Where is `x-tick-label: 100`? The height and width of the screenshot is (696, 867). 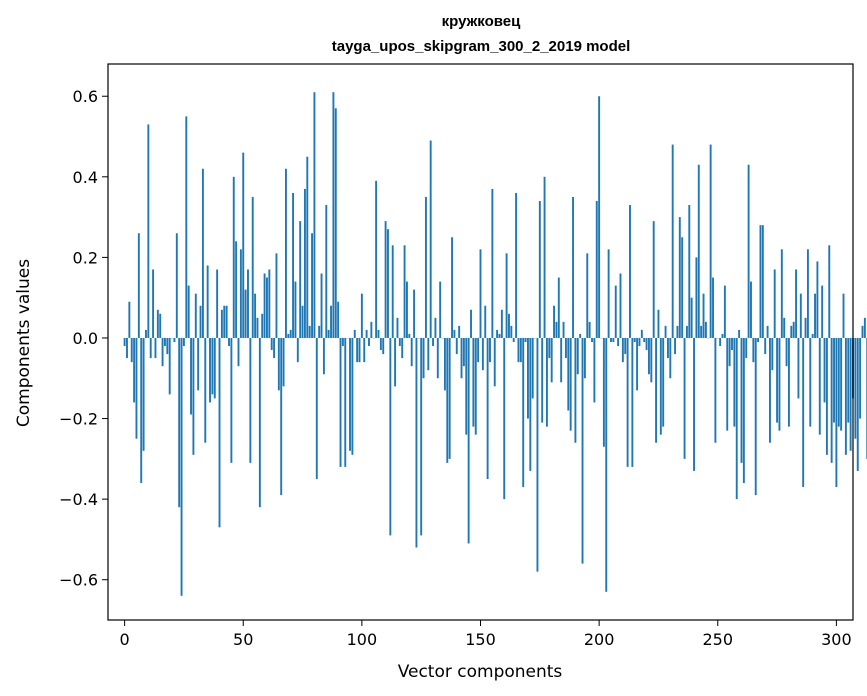 x-tick-label: 100 is located at coordinates (362, 639).